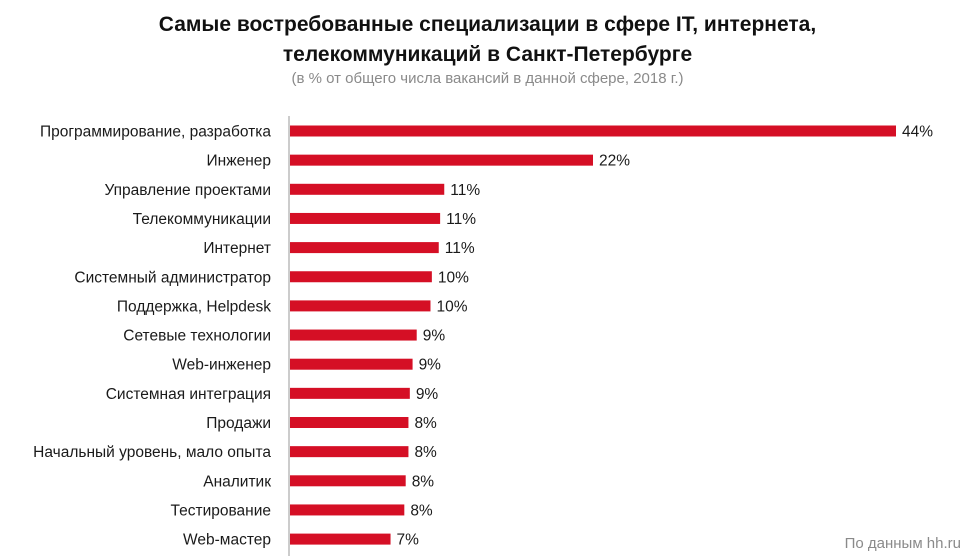 The image size is (975, 560). What do you see at coordinates (237, 248) in the screenshot?
I see `category-label: Интернет` at bounding box center [237, 248].